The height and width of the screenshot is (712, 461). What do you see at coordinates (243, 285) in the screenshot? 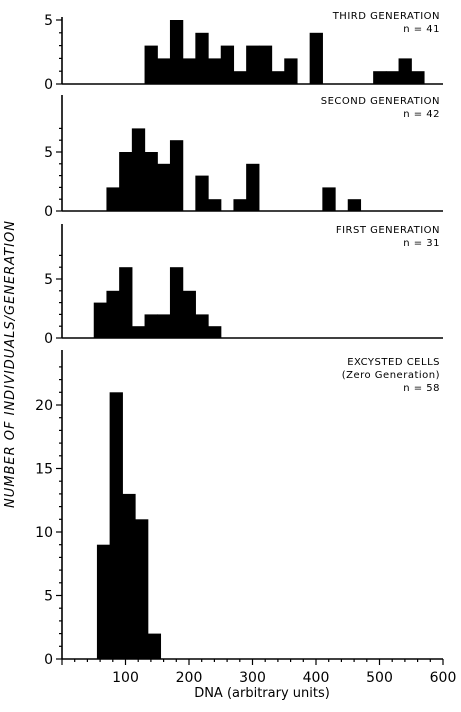
I see `panel-2: 0 5 FIRST GENERATION n = 31` at bounding box center [243, 285].